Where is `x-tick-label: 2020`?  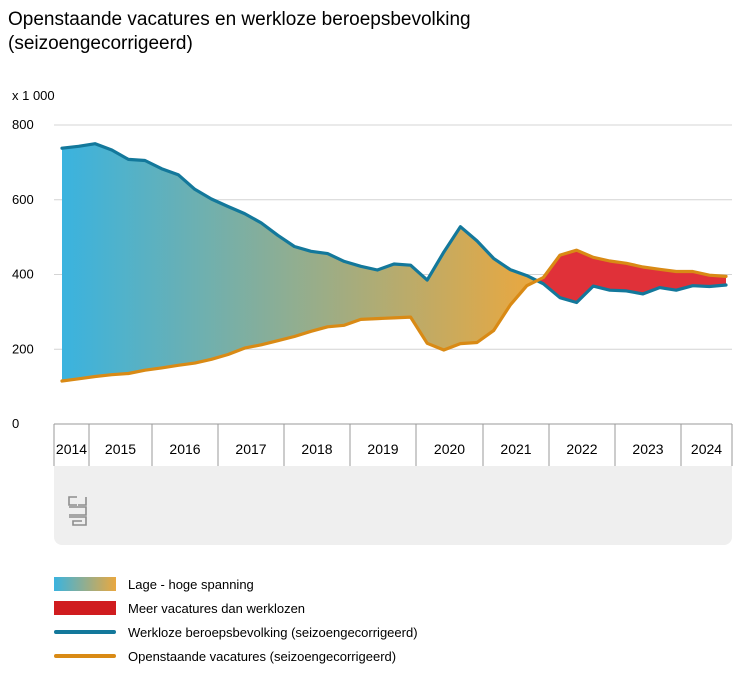 x-tick-label: 2020 is located at coordinates (449, 449).